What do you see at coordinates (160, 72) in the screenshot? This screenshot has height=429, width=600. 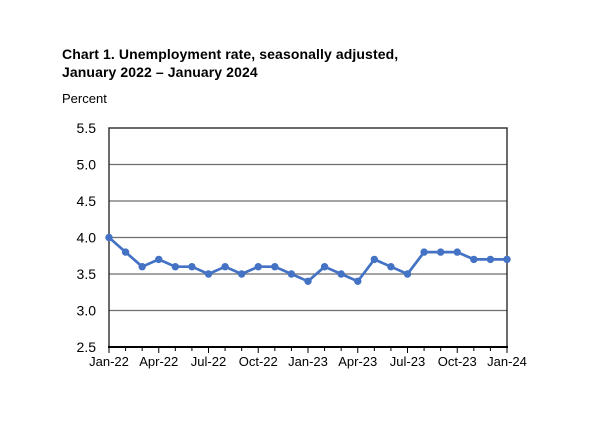 I see `chart-title-line2: January 2022 – January 2024` at bounding box center [160, 72].